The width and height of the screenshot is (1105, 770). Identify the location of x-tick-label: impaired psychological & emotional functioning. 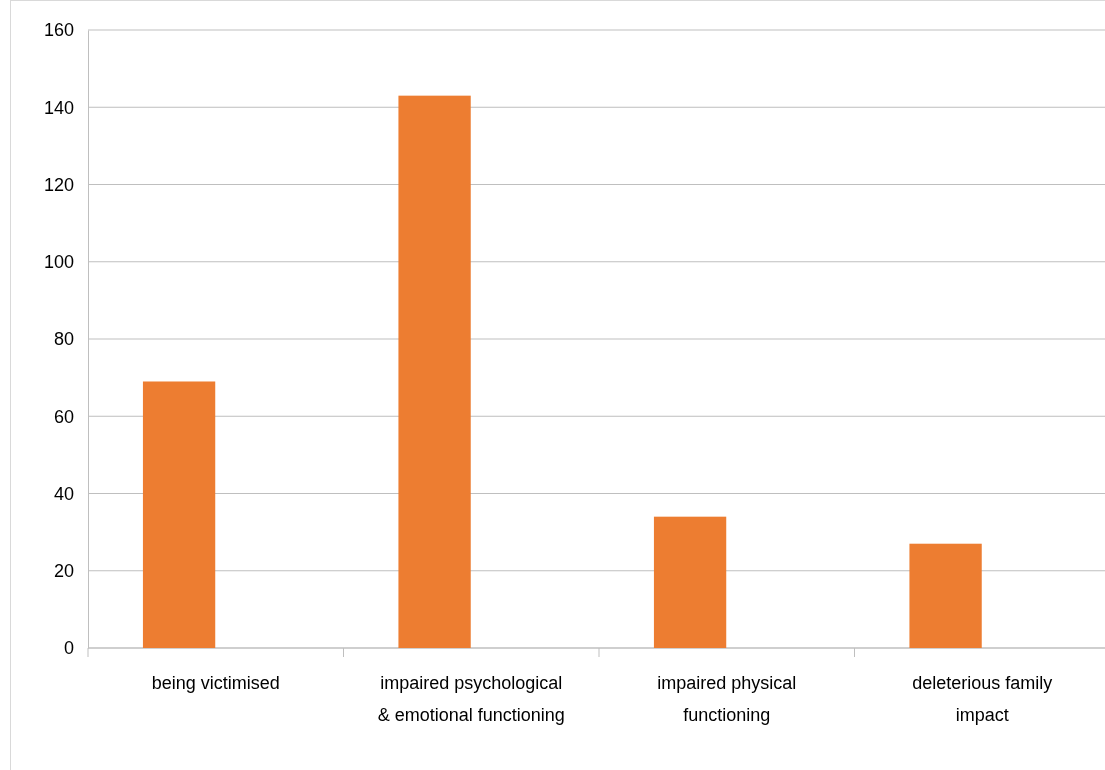
(471, 699).